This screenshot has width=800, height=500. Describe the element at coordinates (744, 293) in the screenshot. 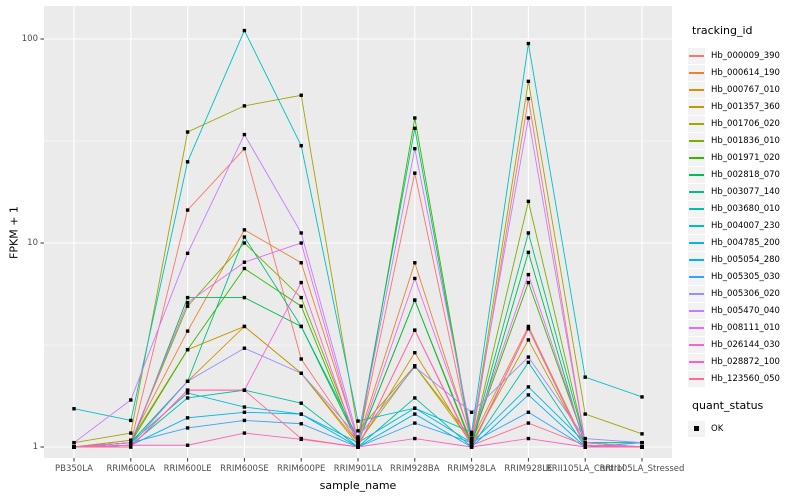

I see `legend-item: Hb_005306_020` at that location.